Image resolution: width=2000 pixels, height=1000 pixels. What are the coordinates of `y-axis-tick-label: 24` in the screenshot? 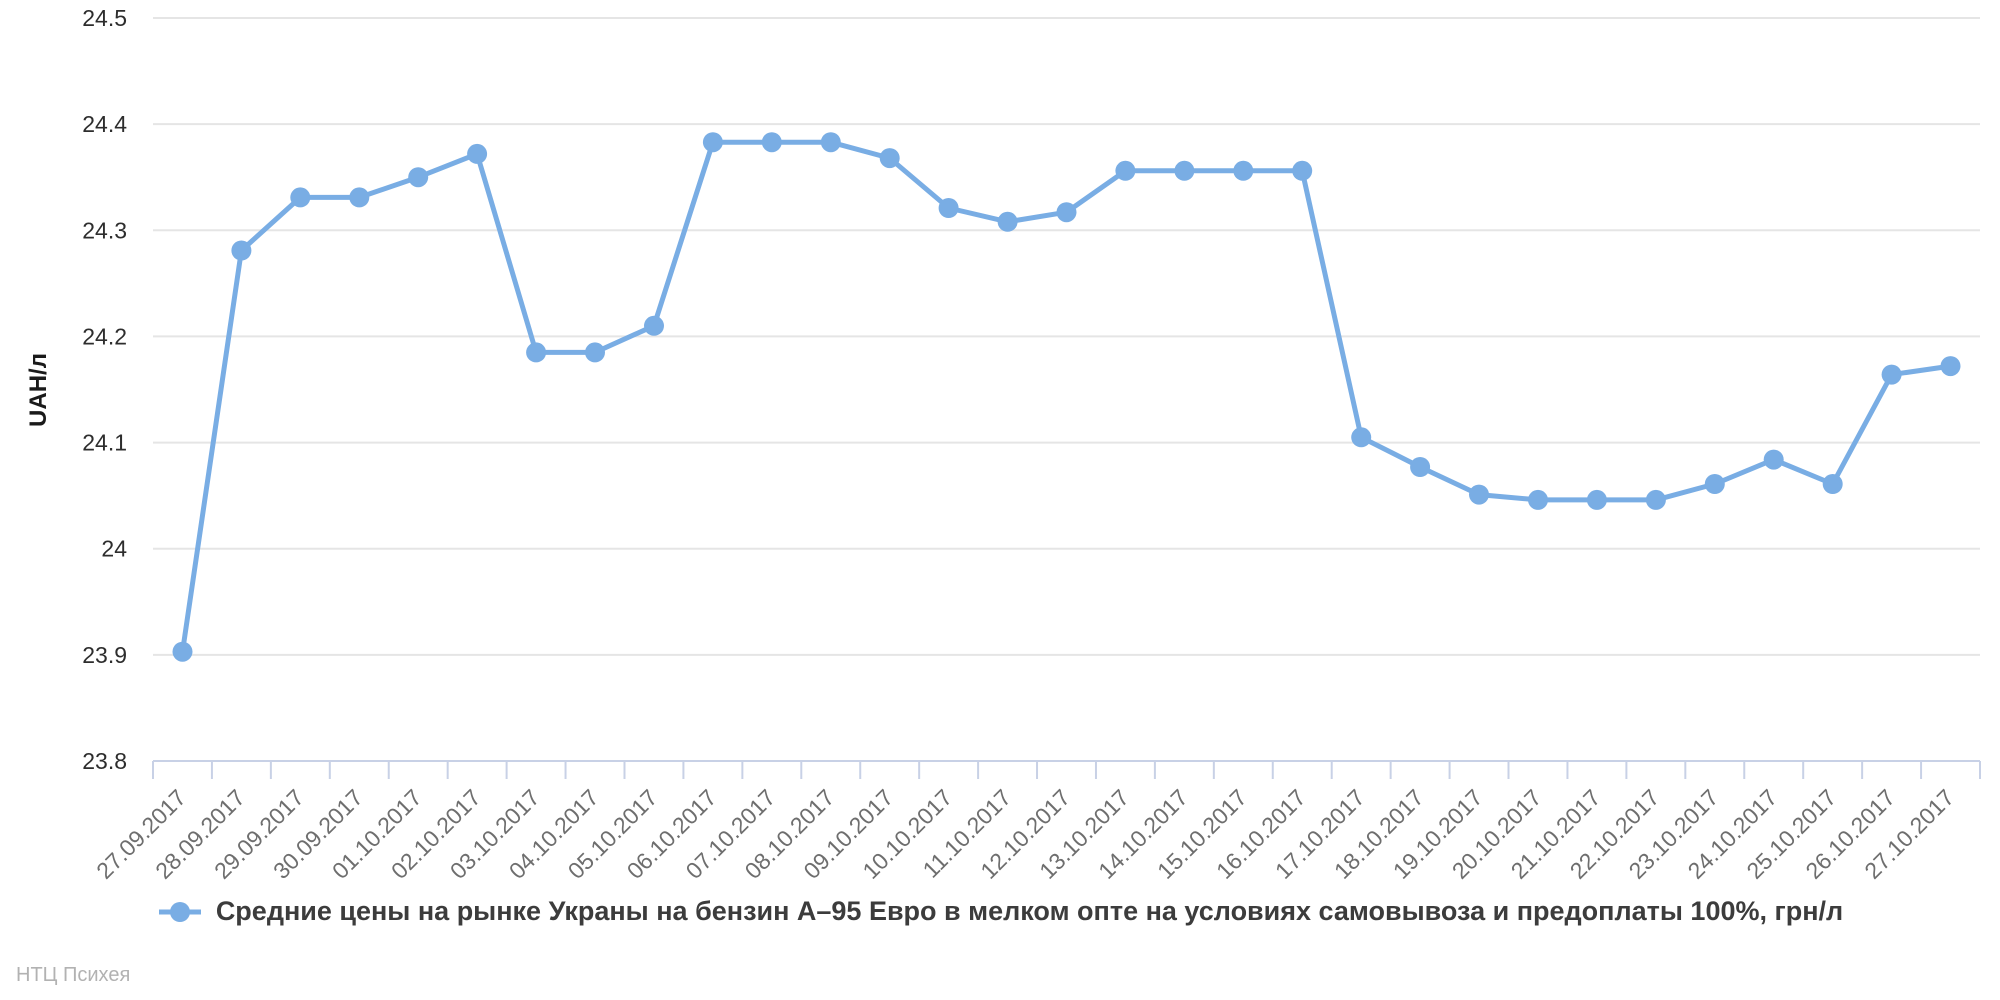 It's located at (114, 549).